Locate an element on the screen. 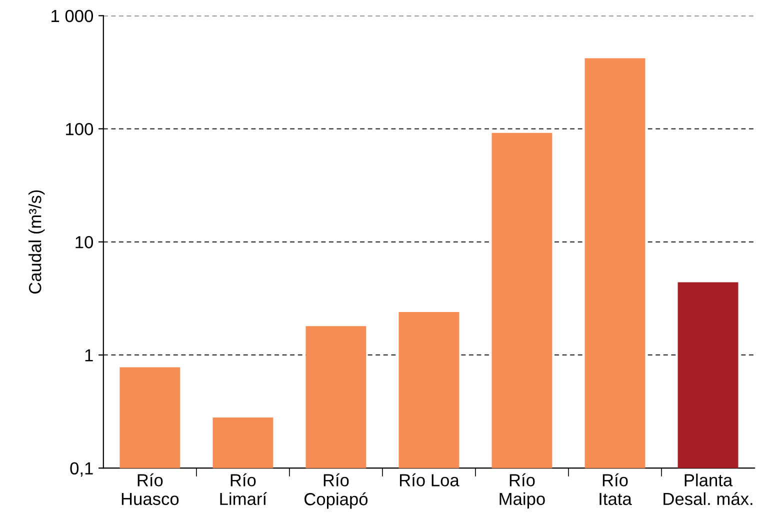 The image size is (766, 523). y-tick-label: 1 is located at coordinates (89, 355).